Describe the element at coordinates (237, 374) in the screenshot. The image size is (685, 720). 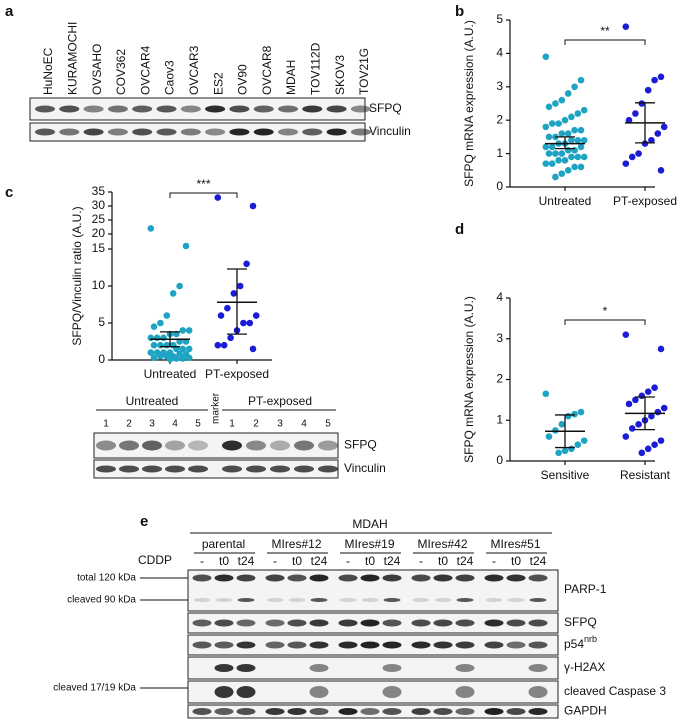
I see `x-tick-label: PT-exposed` at that location.